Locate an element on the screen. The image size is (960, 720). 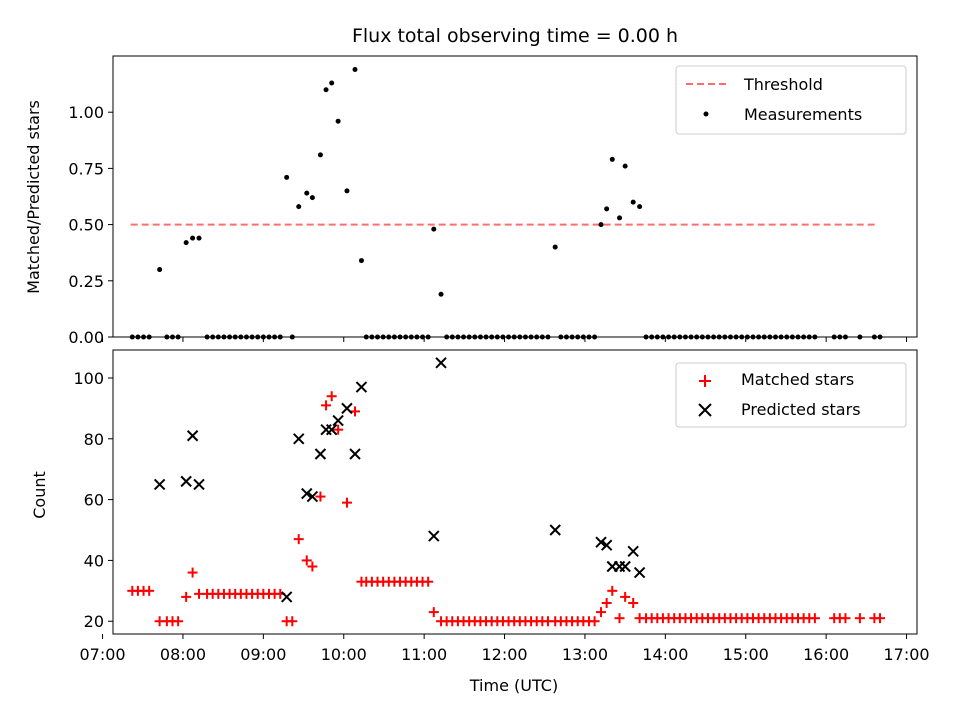
bottom-xtick-label: 12:00 is located at coordinates (504, 654).